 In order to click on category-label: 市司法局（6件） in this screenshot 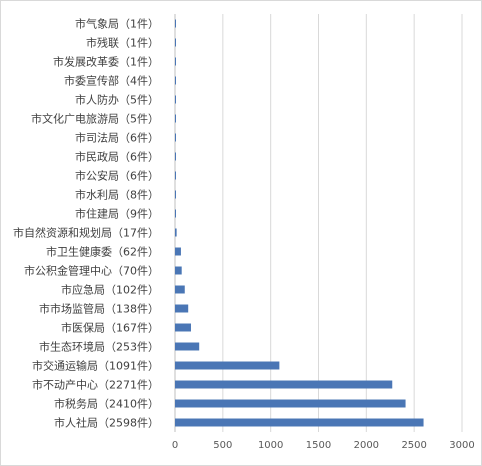, I will do `click(117, 138)`.